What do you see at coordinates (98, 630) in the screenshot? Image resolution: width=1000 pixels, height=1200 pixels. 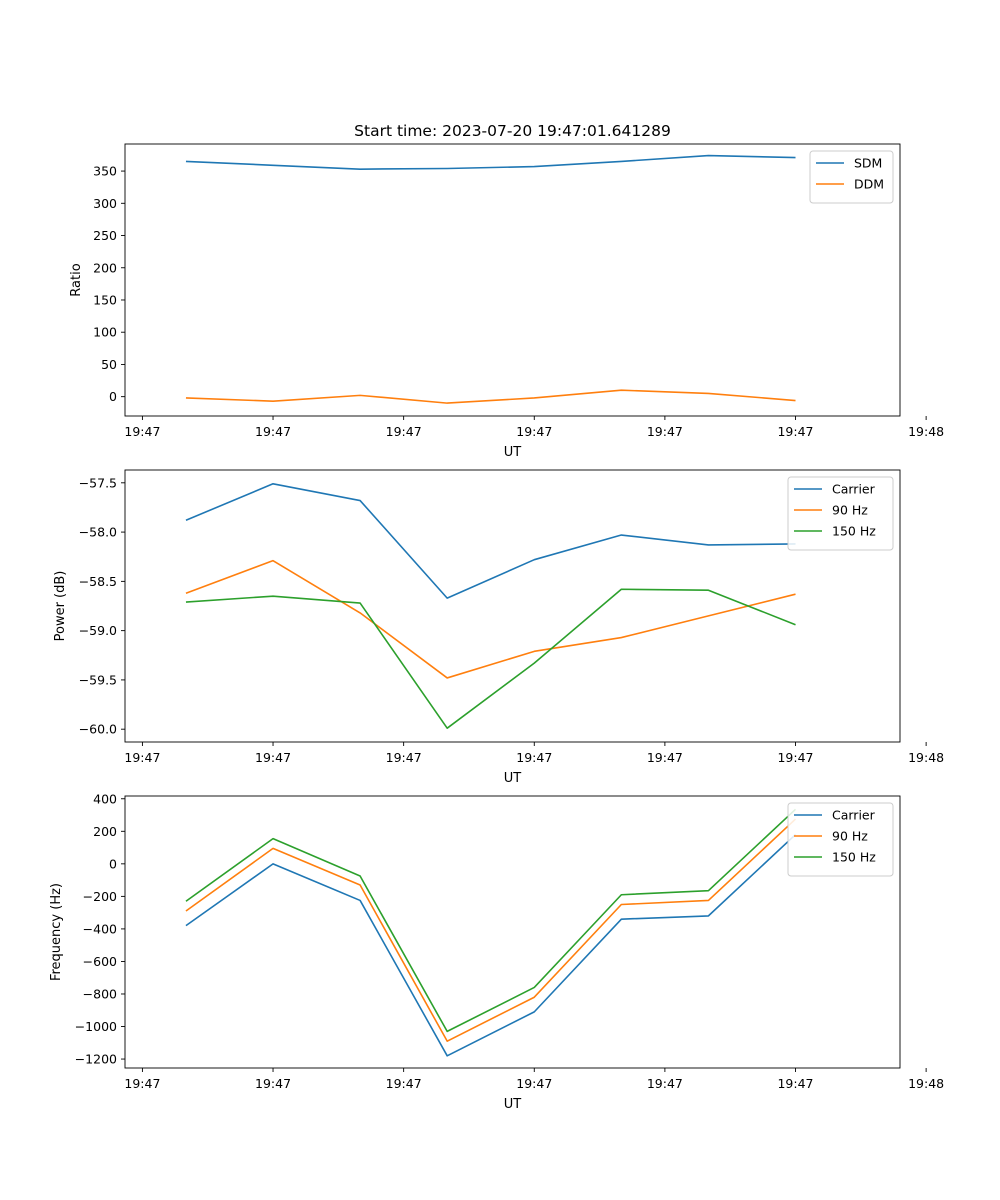 I see `power-y-tick-label: −59.0` at bounding box center [98, 630].